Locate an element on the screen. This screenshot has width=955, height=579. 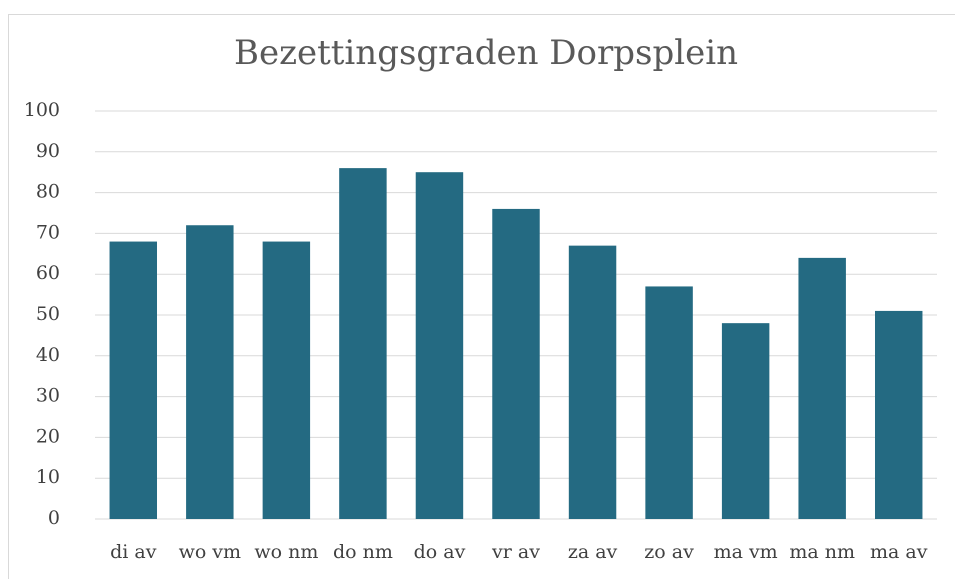
x-tick-label: do nm is located at coordinates (363, 552).